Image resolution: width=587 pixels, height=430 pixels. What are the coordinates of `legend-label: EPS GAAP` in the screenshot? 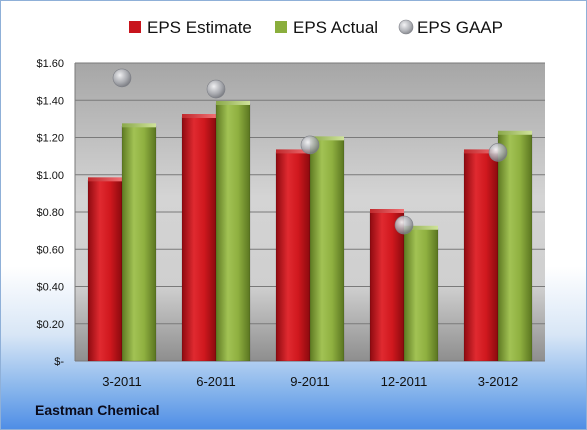 It's located at (460, 27).